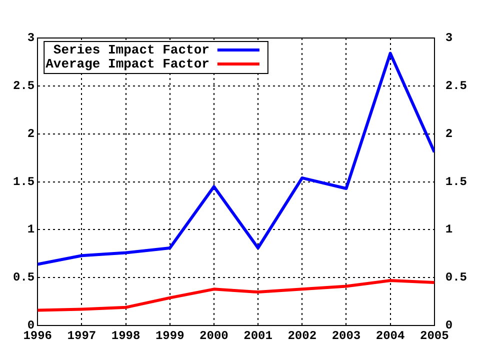 This screenshot has width=480, height=350. I want to click on y-tick-label: 2.5, so click(23, 85).